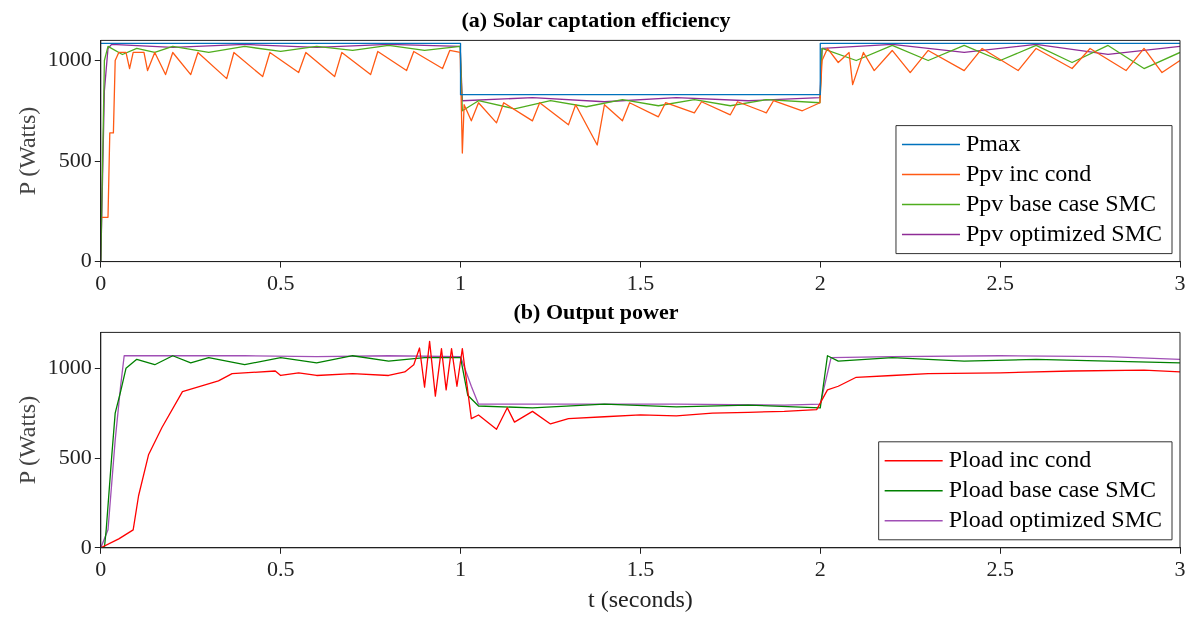 The image size is (1200, 623). I want to click on legend-label: Ppv base case SMC, so click(1060, 202).